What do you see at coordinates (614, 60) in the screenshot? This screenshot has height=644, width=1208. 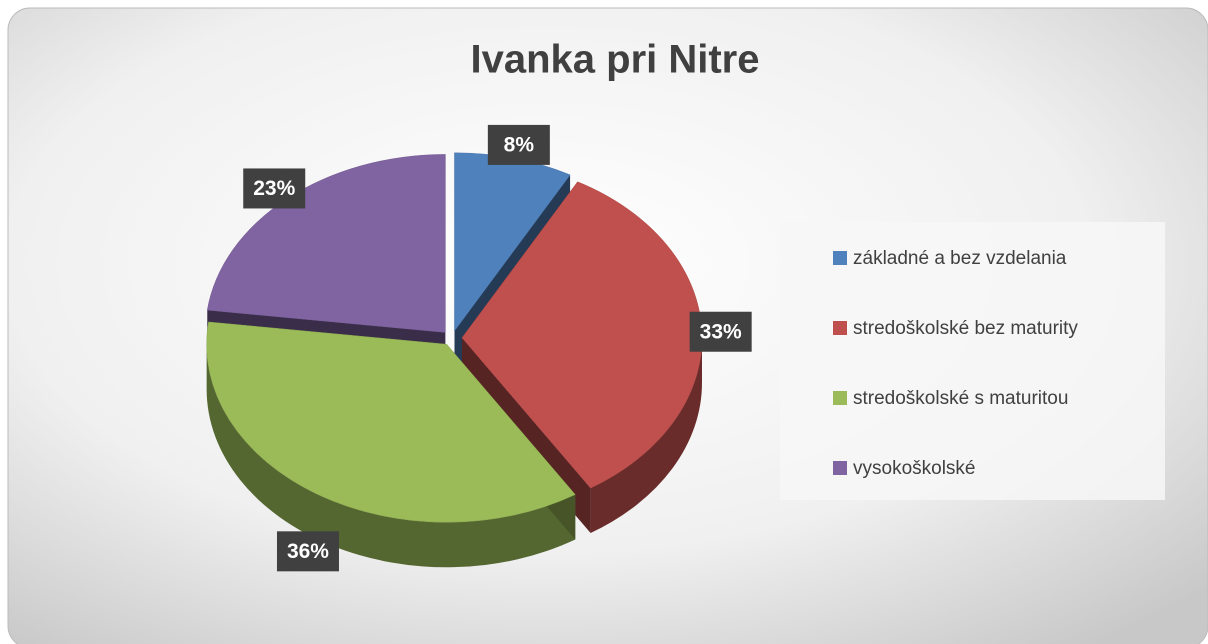 I see `chart-title: Ivanka pri Nitre` at bounding box center [614, 60].